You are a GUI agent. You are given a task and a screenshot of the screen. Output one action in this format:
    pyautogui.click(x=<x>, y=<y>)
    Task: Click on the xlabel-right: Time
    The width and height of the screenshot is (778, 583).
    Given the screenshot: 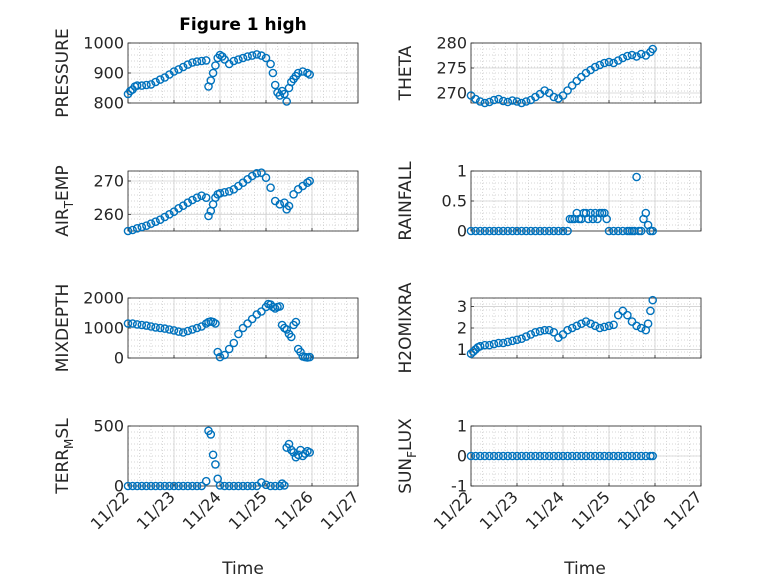 What is the action you would take?
    pyautogui.click(x=584, y=569)
    